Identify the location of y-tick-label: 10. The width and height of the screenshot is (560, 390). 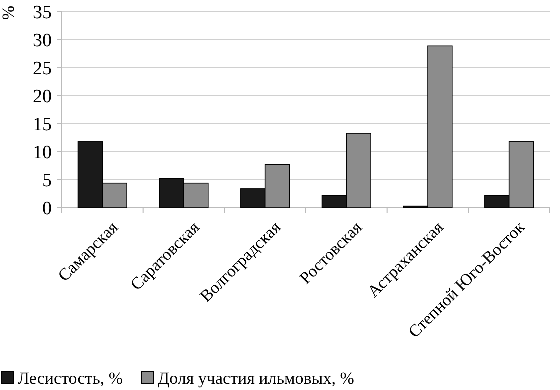
(42, 153).